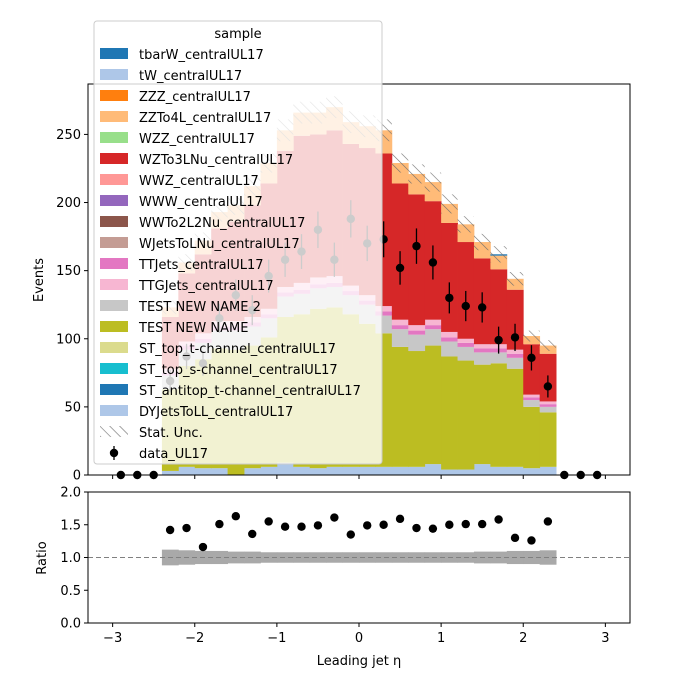 This screenshot has height=700, width=700. Describe the element at coordinates (222, 223) in the screenshot. I see `legend-label: WWTo2L2Nu_centralUL17` at that location.